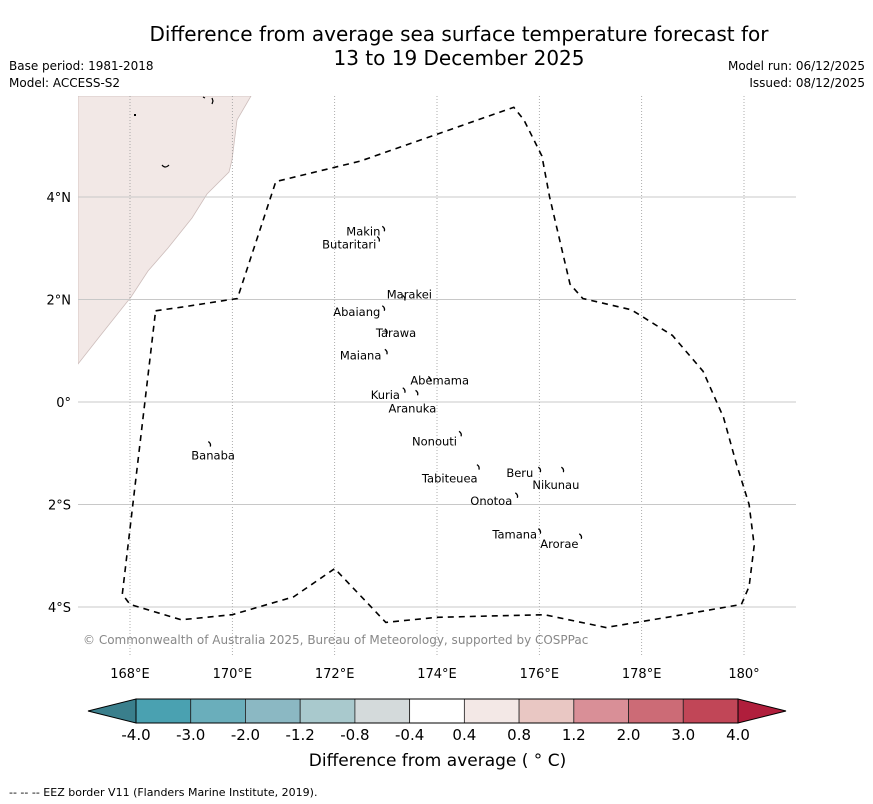 Image resolution: width=873 pixels, height=804 pixels. What do you see at coordinates (361, 355) in the screenshot?
I see `island-label: Maiana` at bounding box center [361, 355].